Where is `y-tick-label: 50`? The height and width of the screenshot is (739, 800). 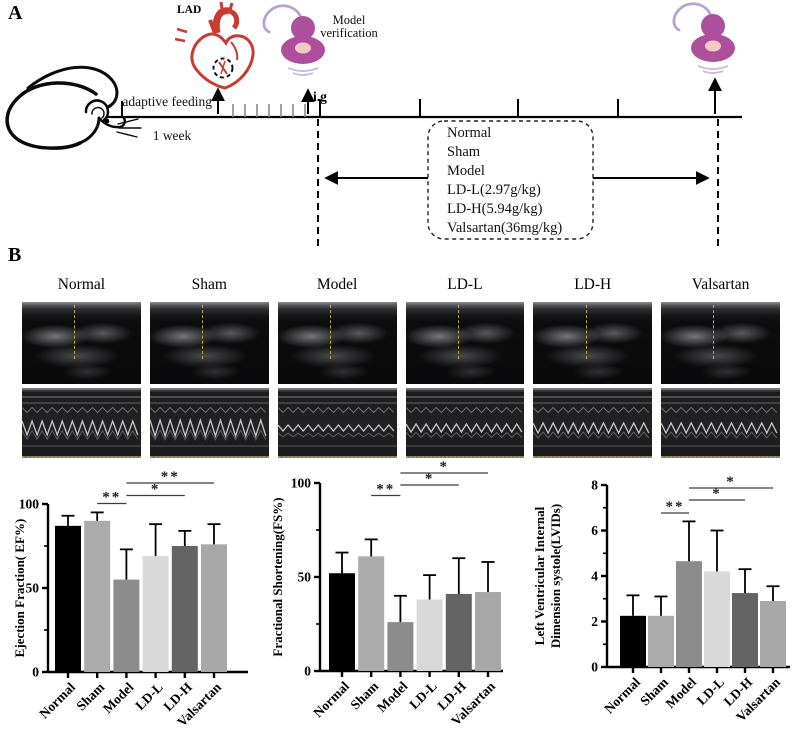 y-tick-label: 50 is located at coordinates (305, 577).